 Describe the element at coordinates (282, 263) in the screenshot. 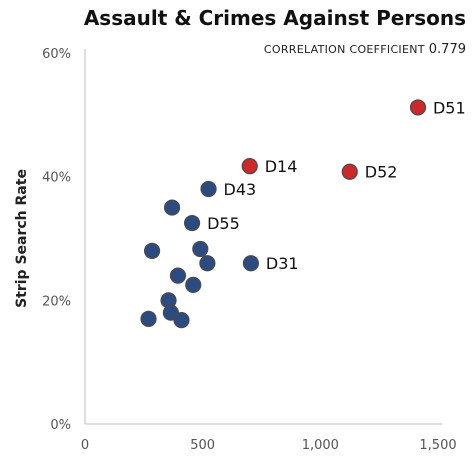

I see `point-label: D31` at that location.